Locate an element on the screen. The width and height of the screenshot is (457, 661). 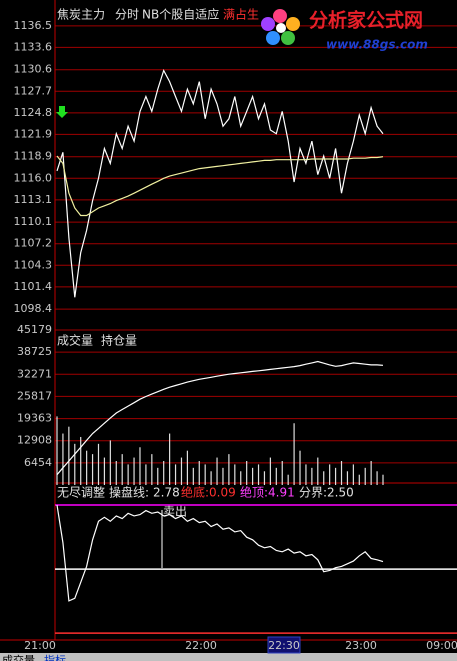
logo is located at coordinates (280, 27).